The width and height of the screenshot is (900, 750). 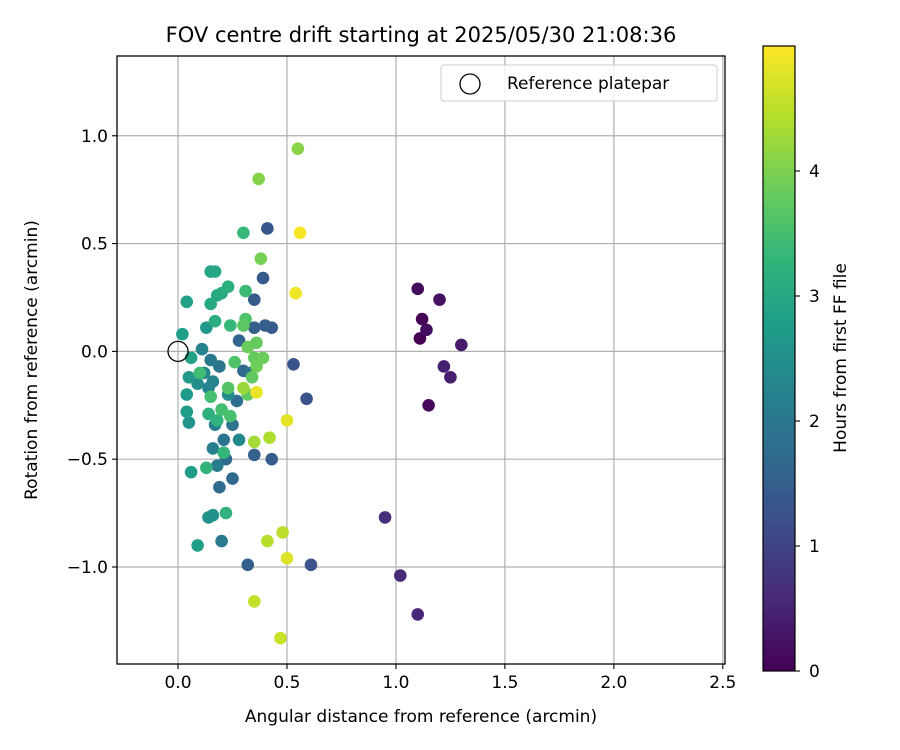 What do you see at coordinates (814, 297) in the screenshot?
I see `colorbar-tick-label: 3` at bounding box center [814, 297].